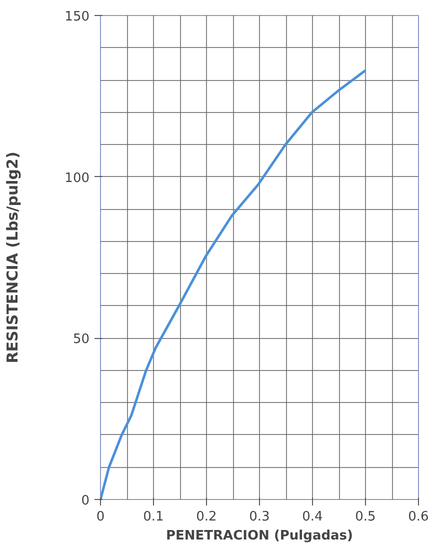  I want to click on x-tick-label: 0.3, so click(259, 517).